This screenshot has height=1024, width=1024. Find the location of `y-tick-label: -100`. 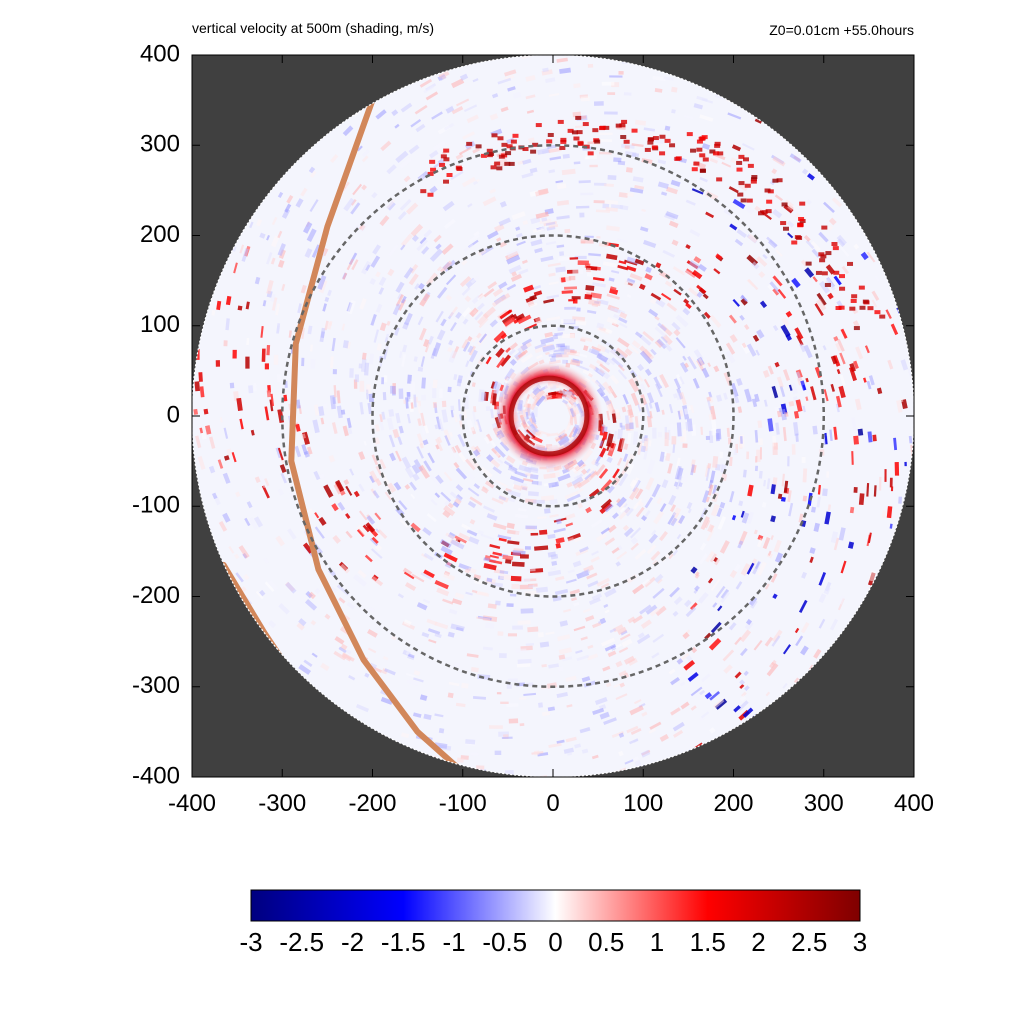

y-tick-label: -100 is located at coordinates (156, 505).